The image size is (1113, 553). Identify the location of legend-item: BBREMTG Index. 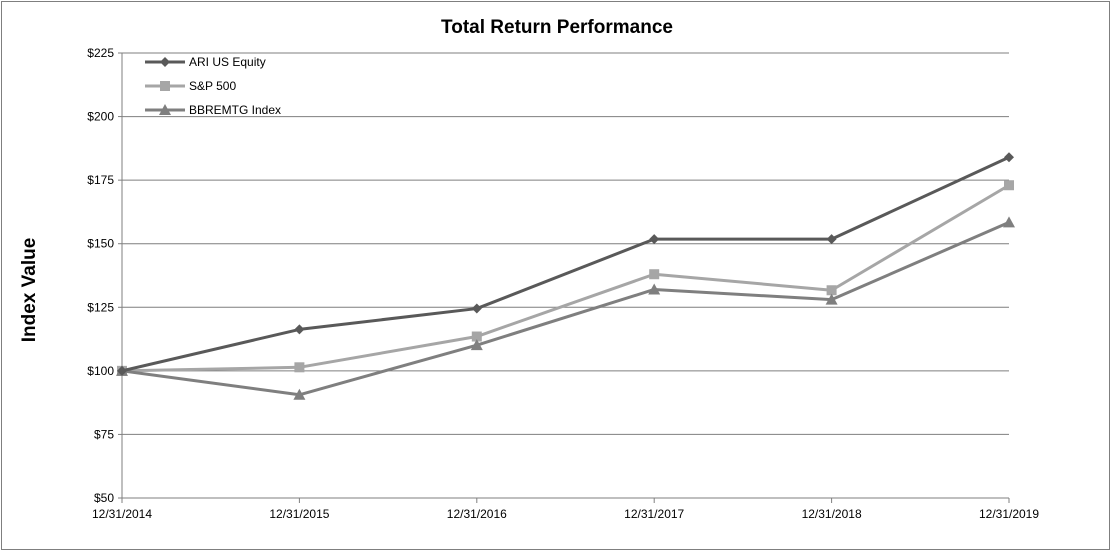
(213, 110).